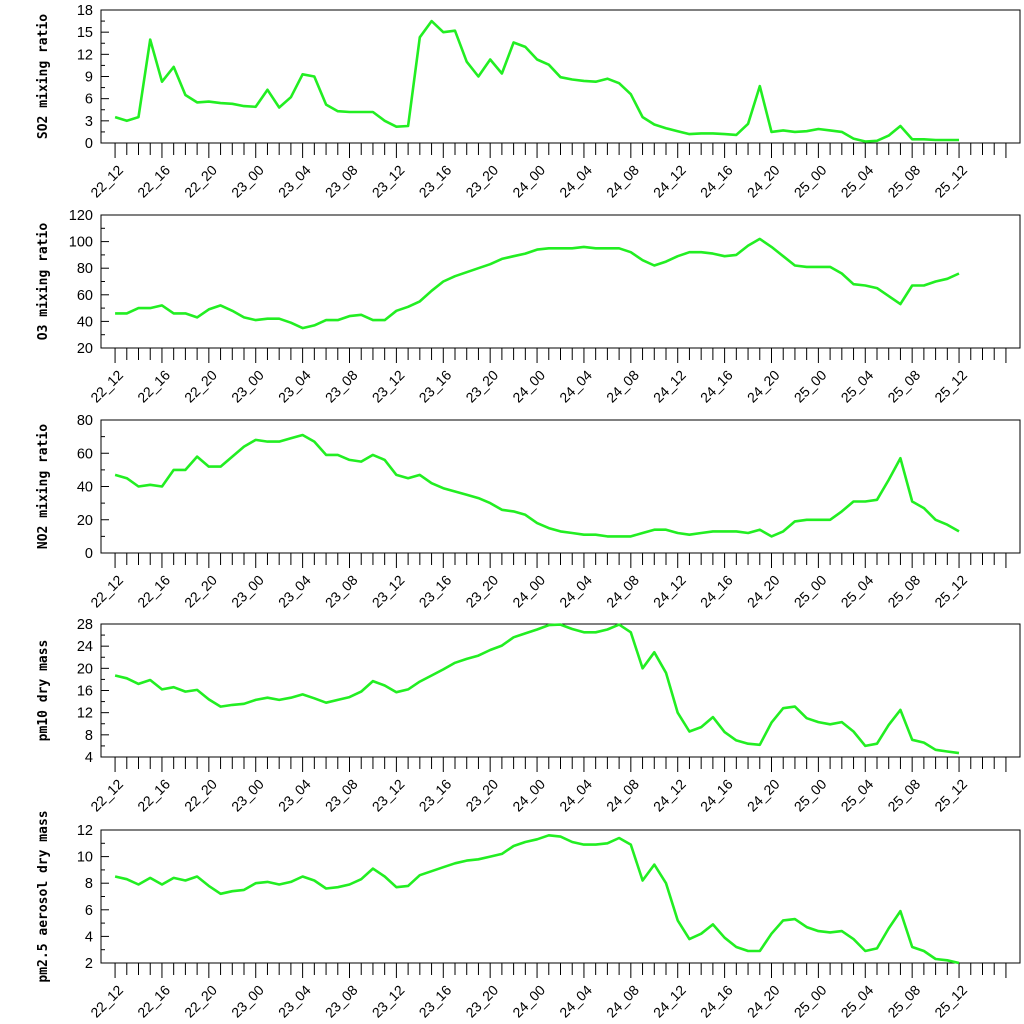  I want to click on no2-xtick-label: 23_00, so click(247, 591).